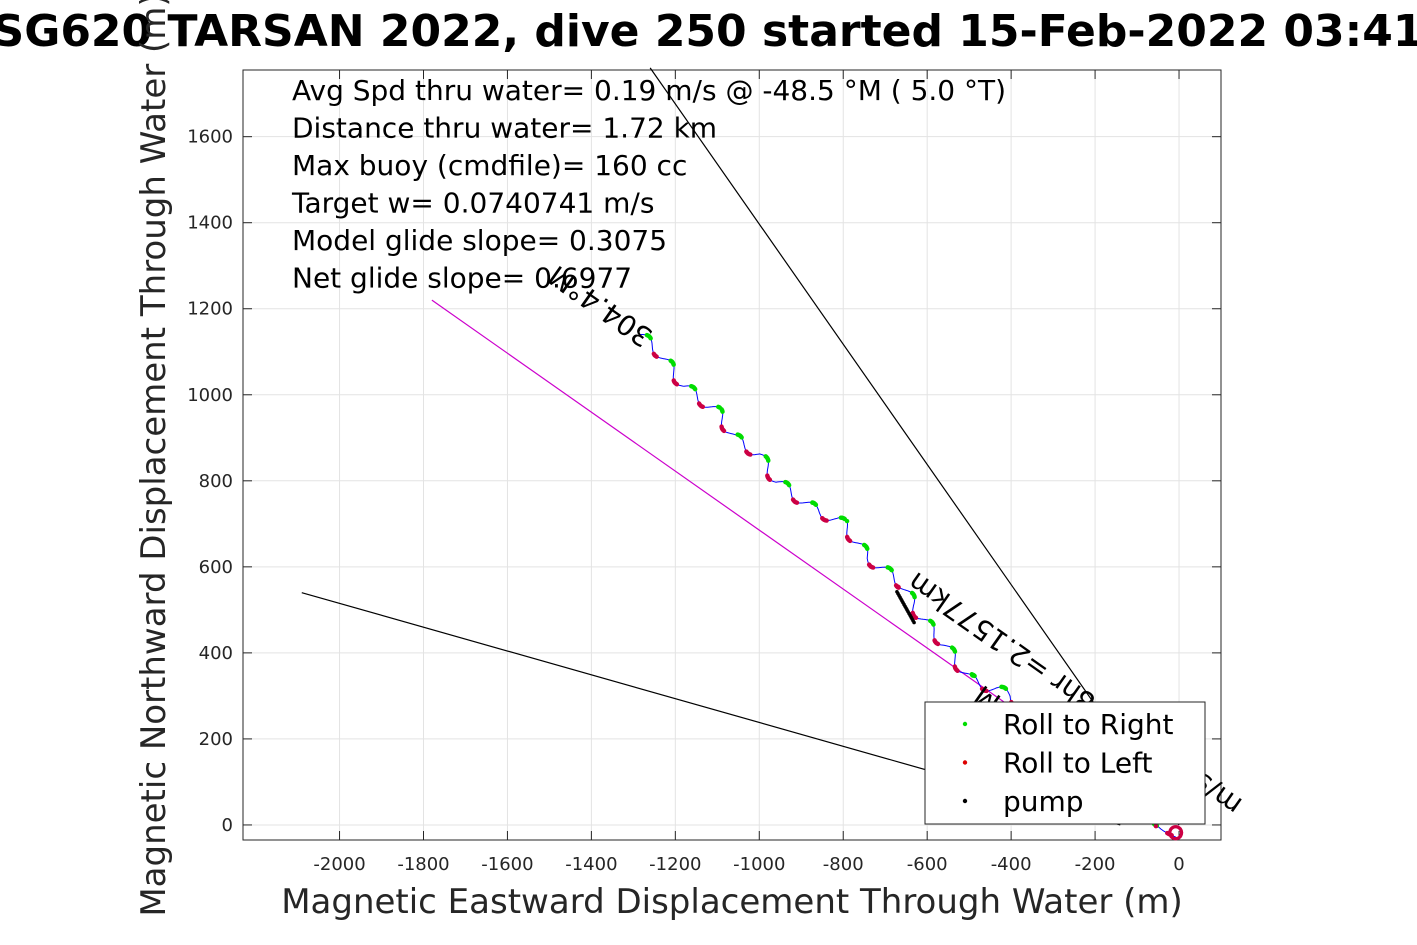 The image size is (1417, 945). Describe the element at coordinates (843, 864) in the screenshot. I see `x-tick-label: -800` at that location.